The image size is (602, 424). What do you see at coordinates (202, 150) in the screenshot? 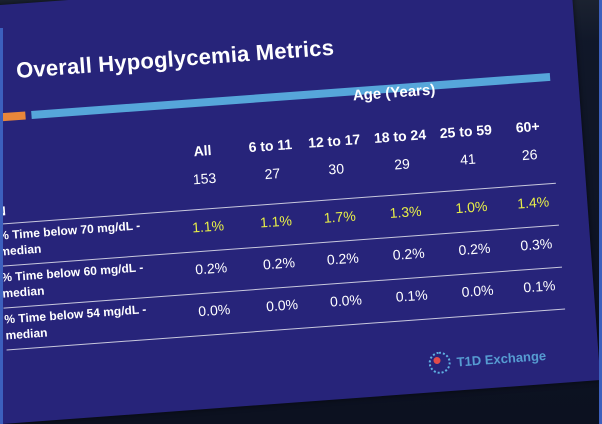
I see `column-header-all: All` at bounding box center [202, 150].